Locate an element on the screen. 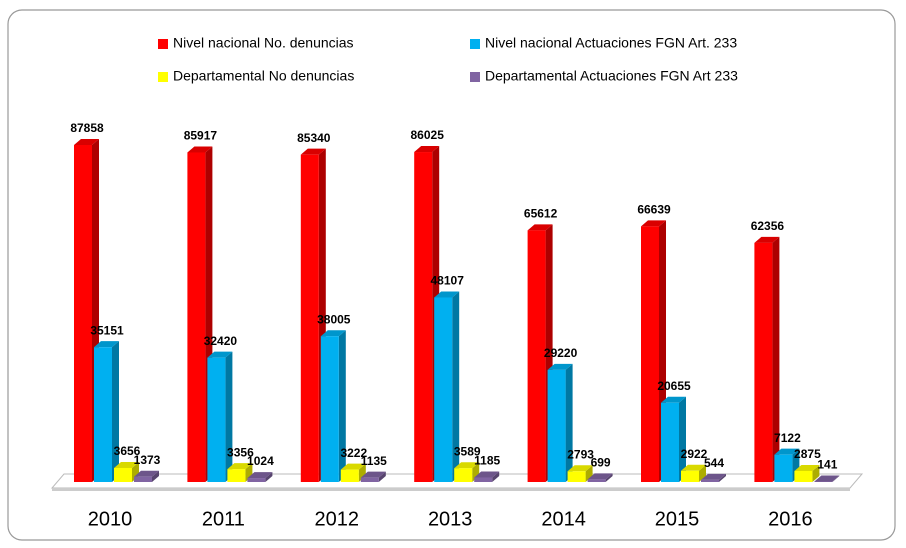 The width and height of the screenshot is (906, 548). value-label: 1373 is located at coordinates (147, 460).